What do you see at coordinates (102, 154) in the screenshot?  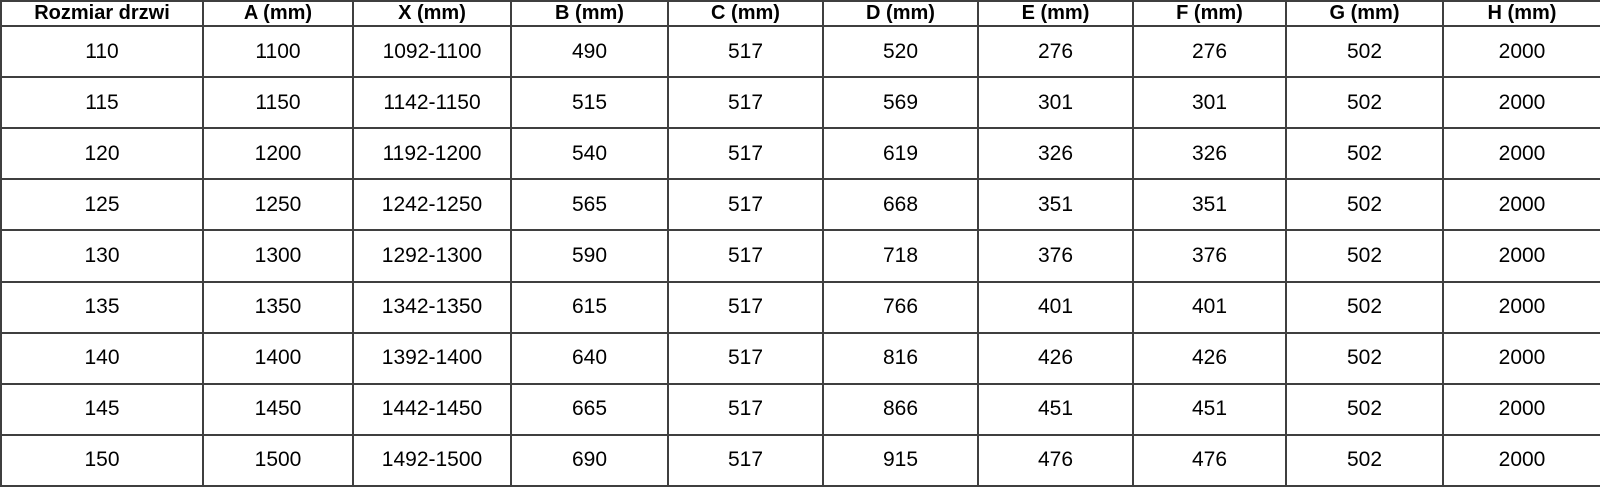 I see `table-cell: 120` at bounding box center [102, 154].